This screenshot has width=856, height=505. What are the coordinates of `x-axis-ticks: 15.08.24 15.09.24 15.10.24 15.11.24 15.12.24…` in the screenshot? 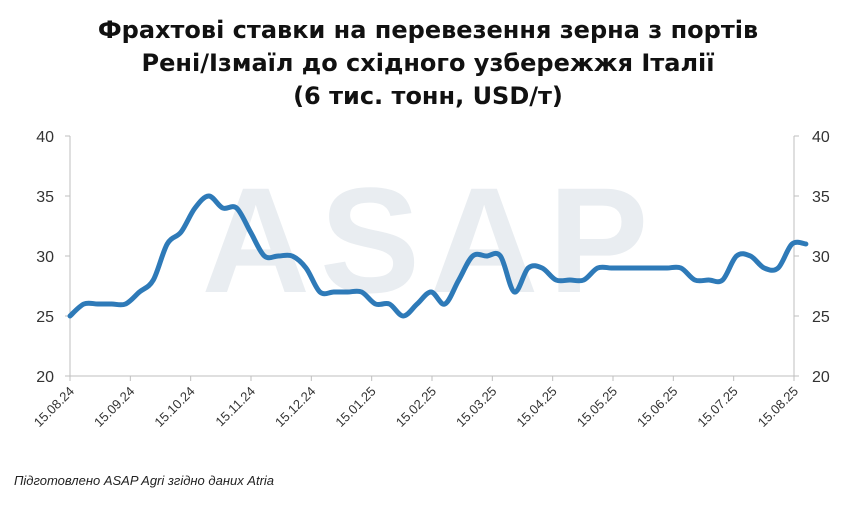 It's located at (416, 403).